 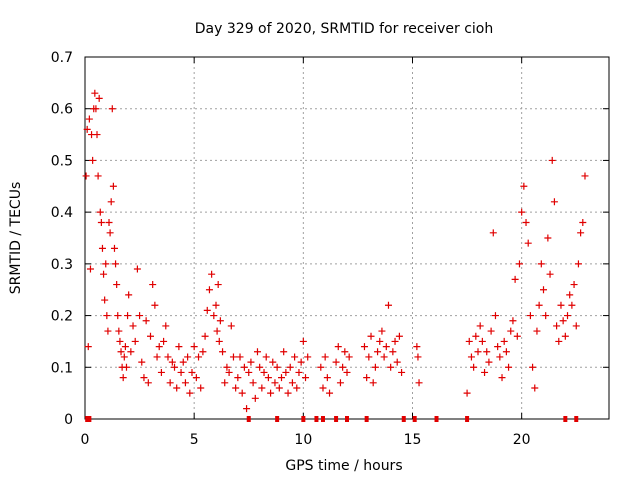 I want to click on x-tick-label: 15, so click(x=413, y=440).